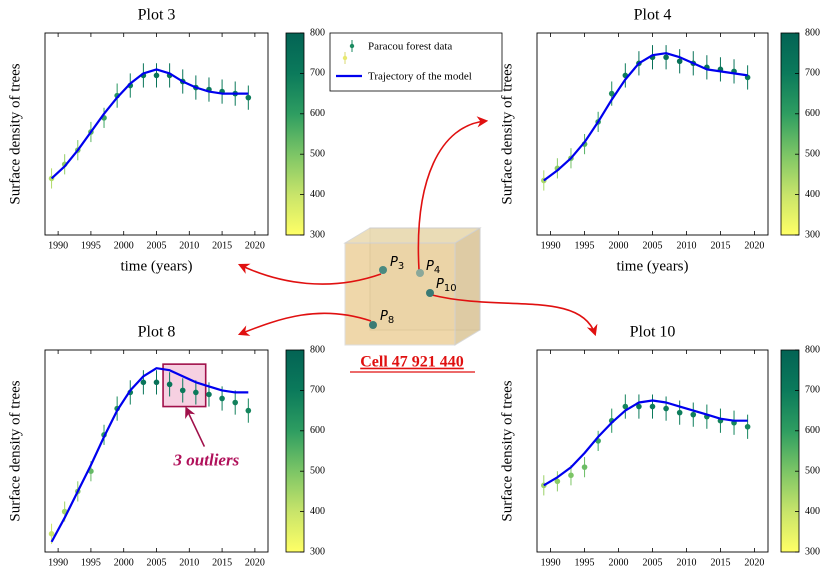  I want to click on cell-point-label: P8, so click(387, 318).